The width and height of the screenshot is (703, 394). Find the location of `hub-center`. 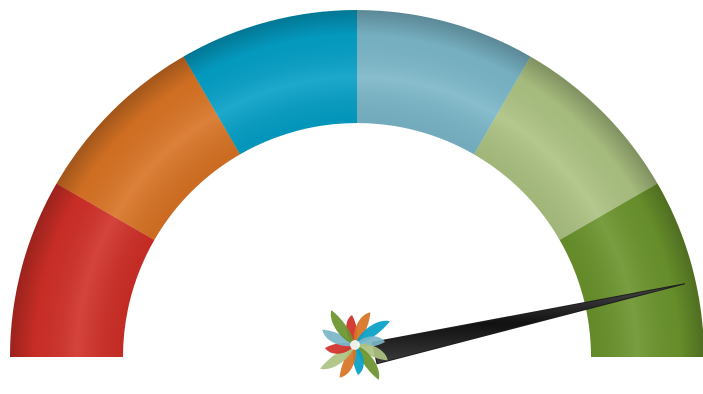

hub-center is located at coordinates (355, 345).